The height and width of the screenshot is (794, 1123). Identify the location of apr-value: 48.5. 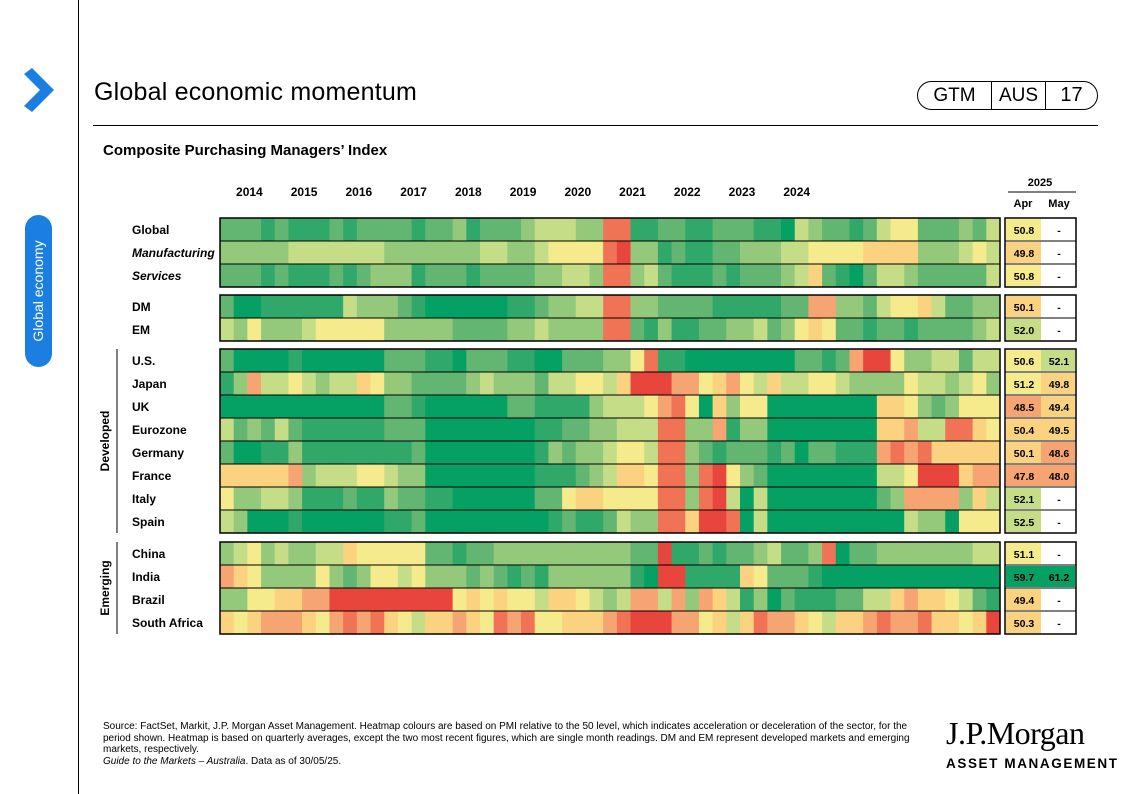
(1024, 408).